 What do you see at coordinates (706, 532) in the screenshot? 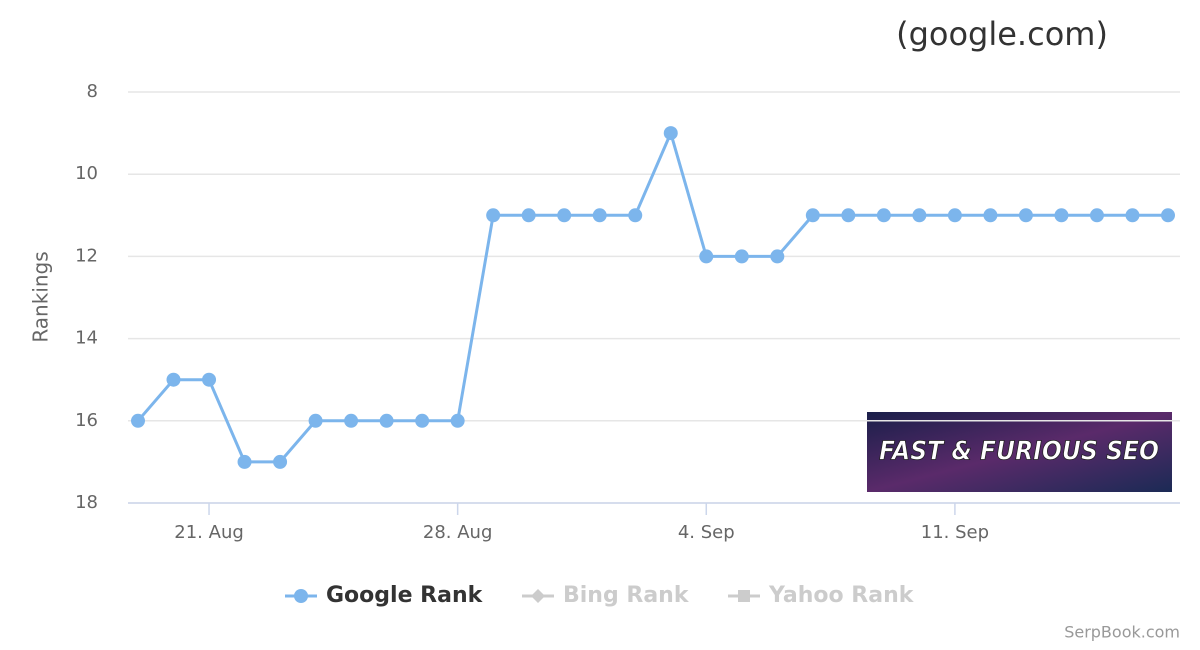
I see `x-tick-label: 4. Sep` at bounding box center [706, 532].